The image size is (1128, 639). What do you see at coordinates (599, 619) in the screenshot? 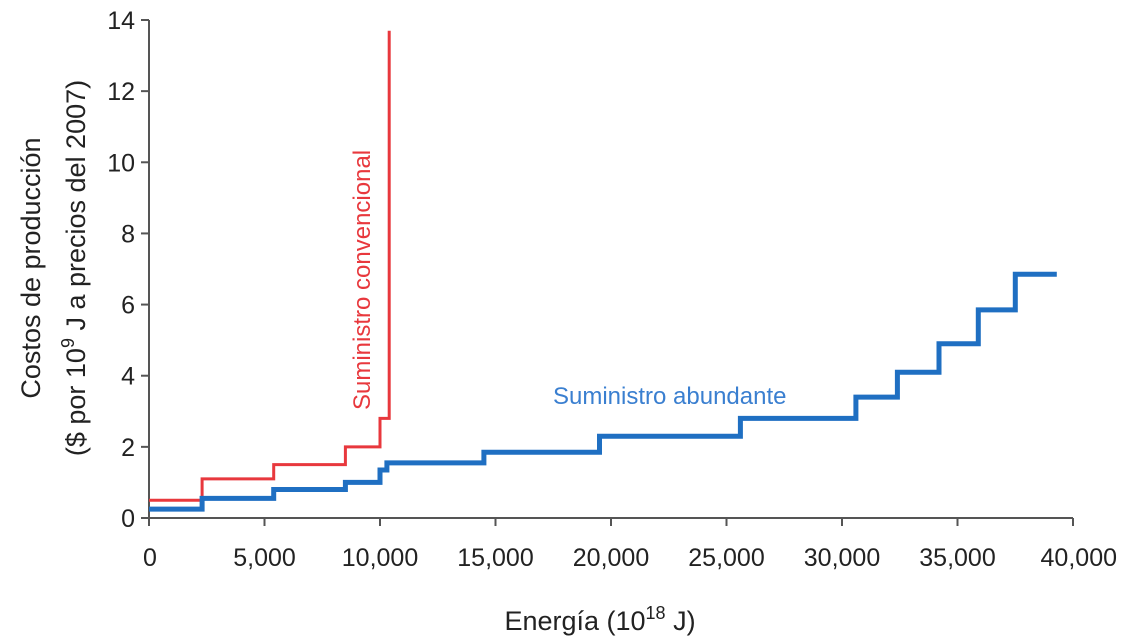
I see `x-axis-title: Energía (1018 J)` at bounding box center [599, 619].